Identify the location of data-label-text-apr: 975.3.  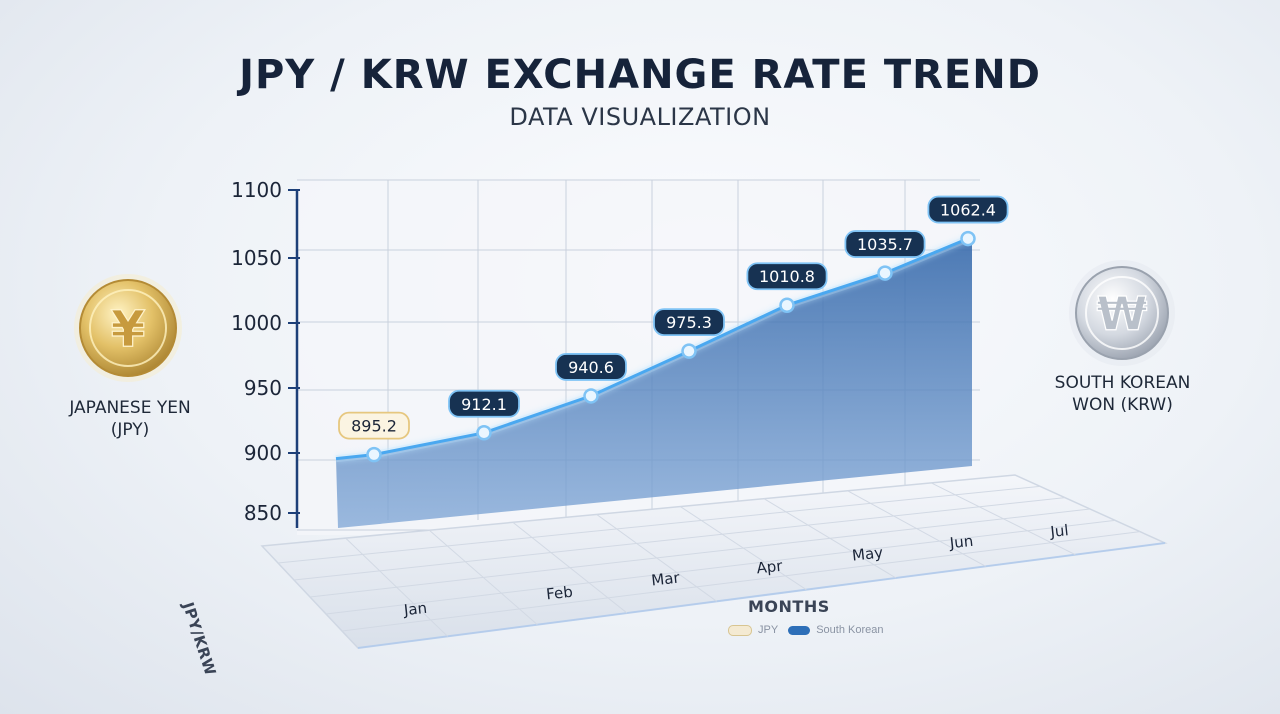
(689, 322).